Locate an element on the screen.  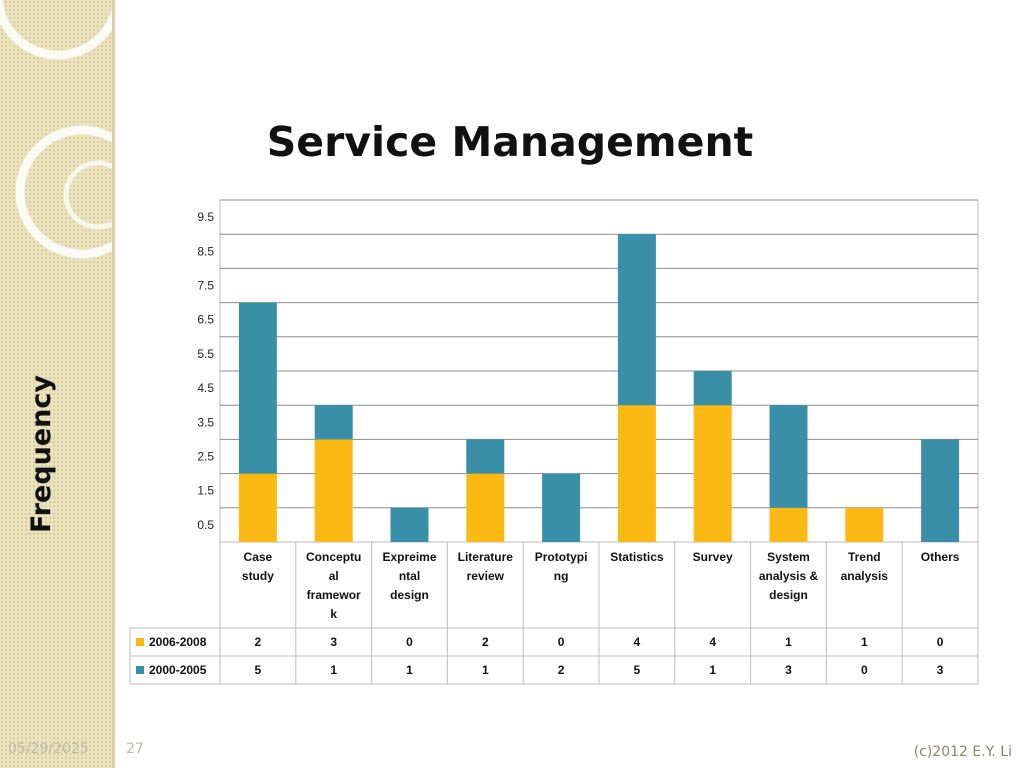
y-tick-label: 8.5 is located at coordinates (205, 251).